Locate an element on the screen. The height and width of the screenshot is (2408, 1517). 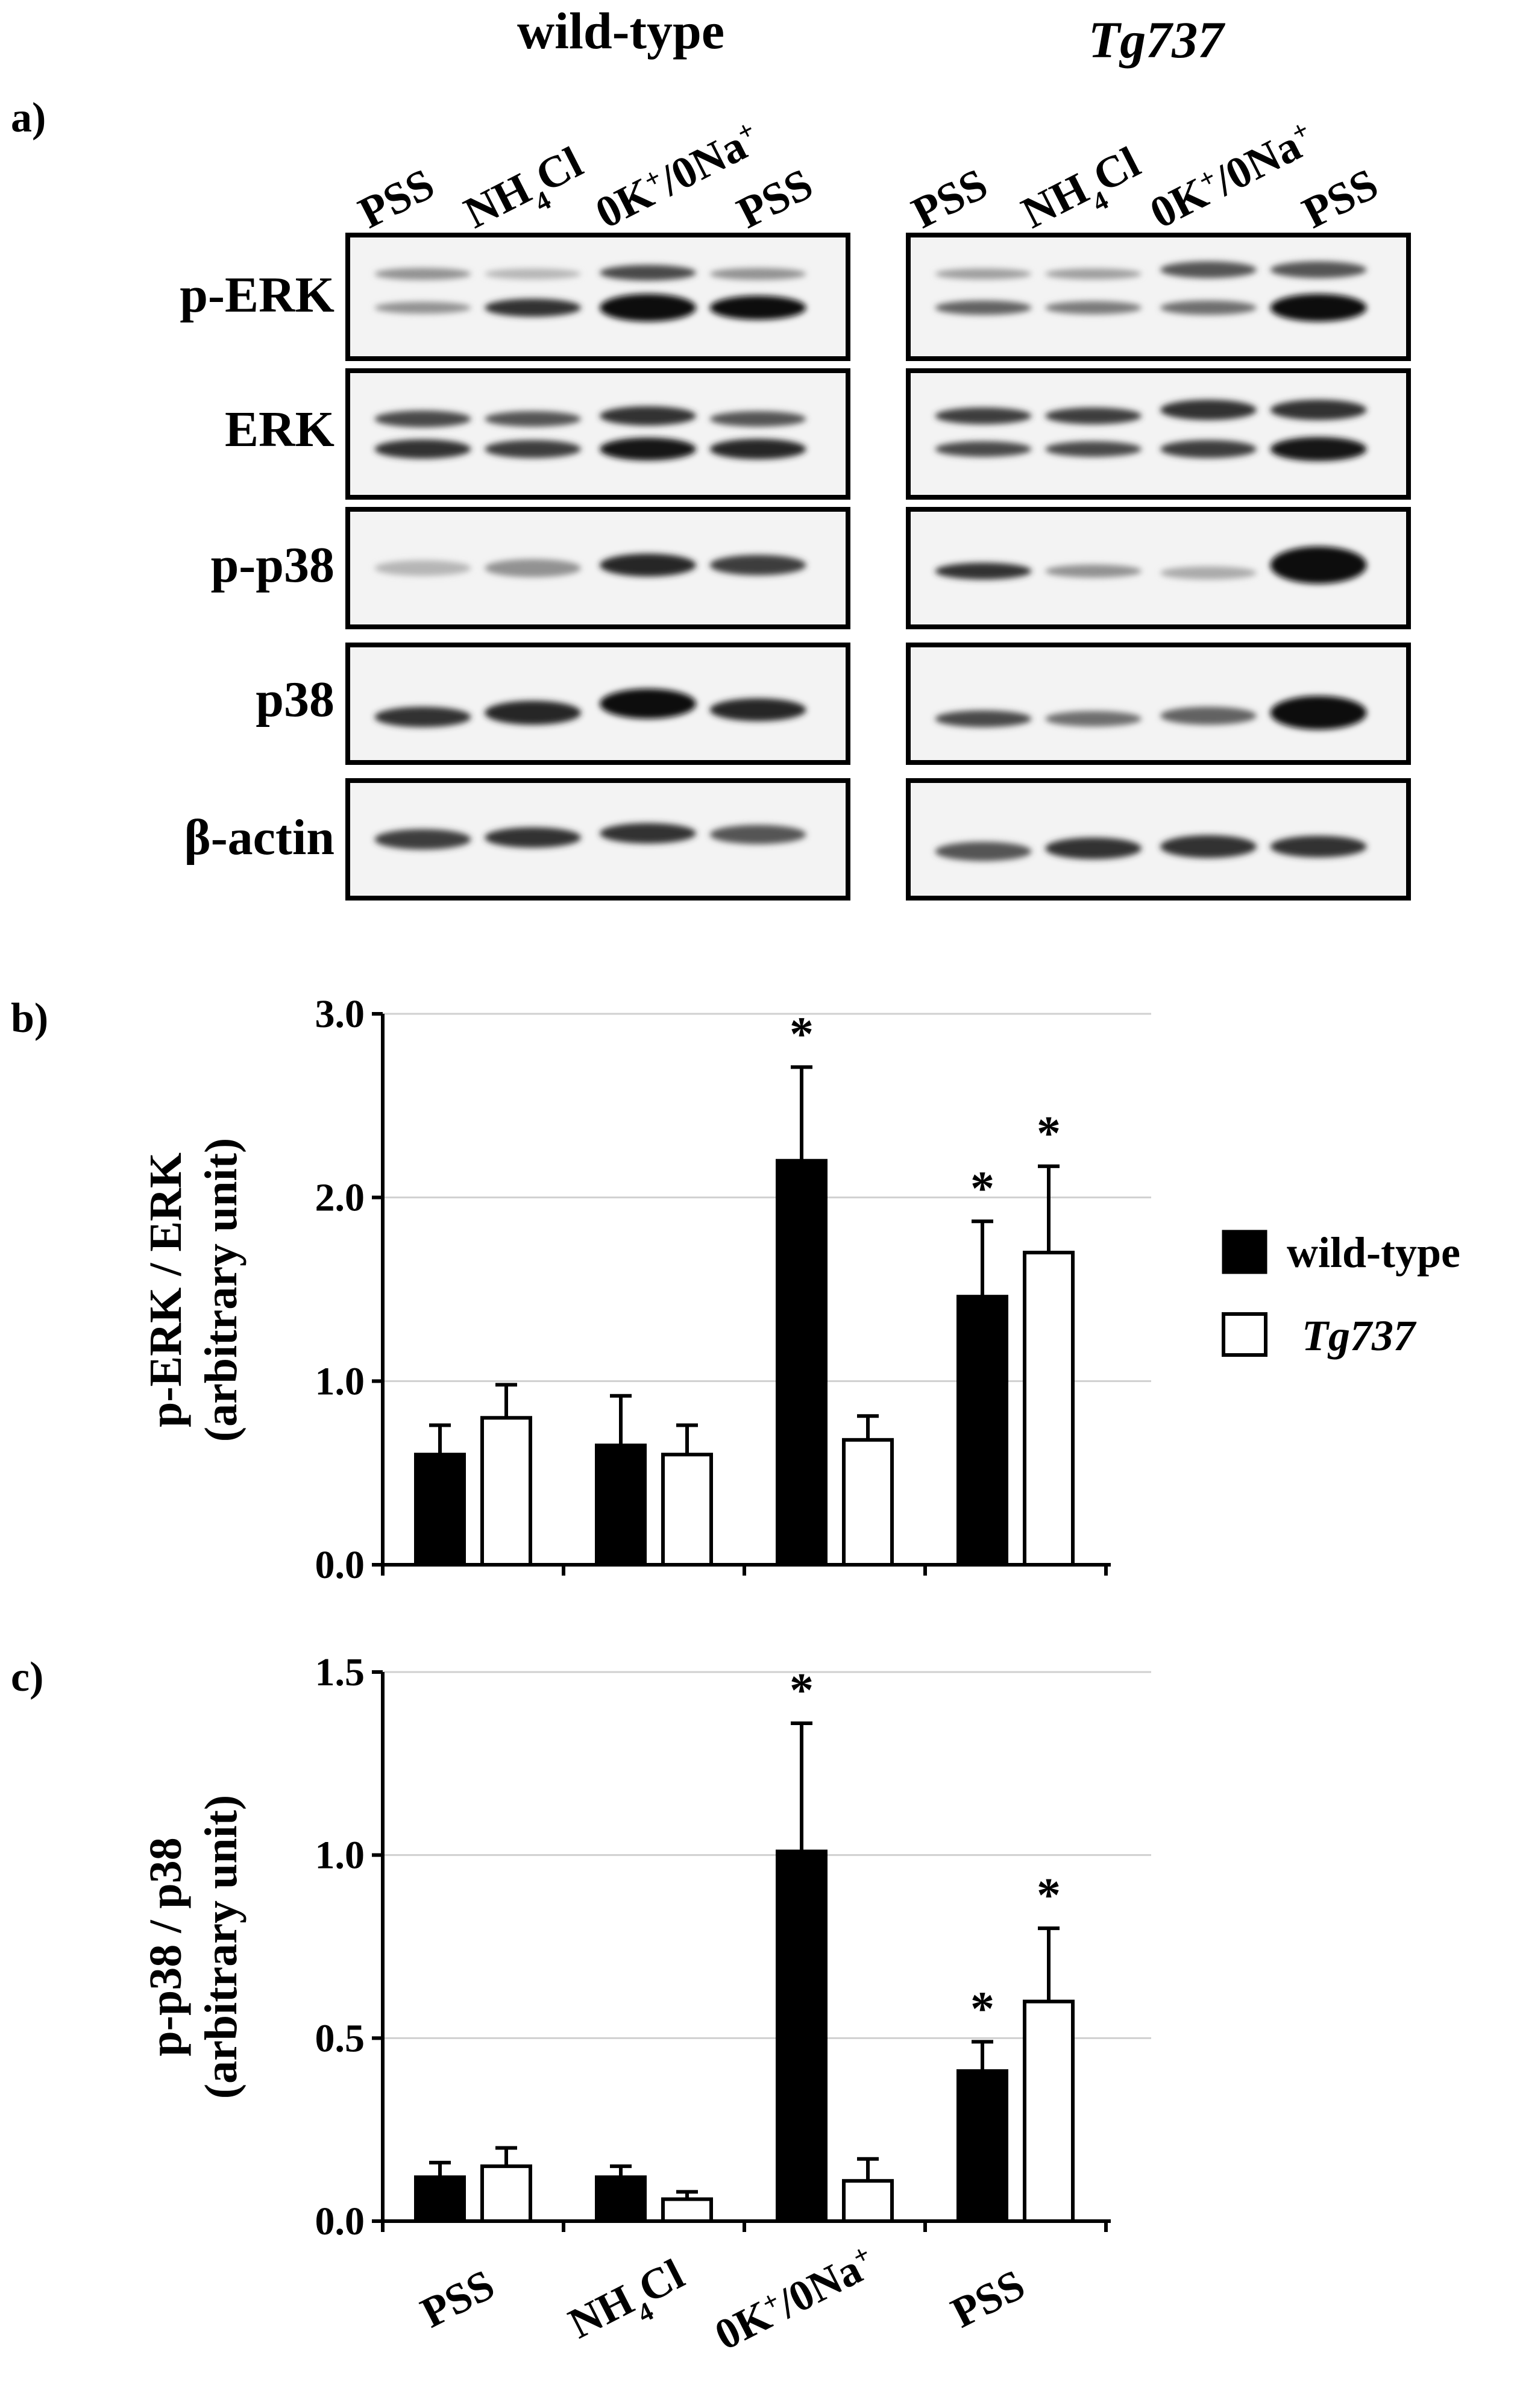
blot-tg-p-ERK is located at coordinates (1158, 297).